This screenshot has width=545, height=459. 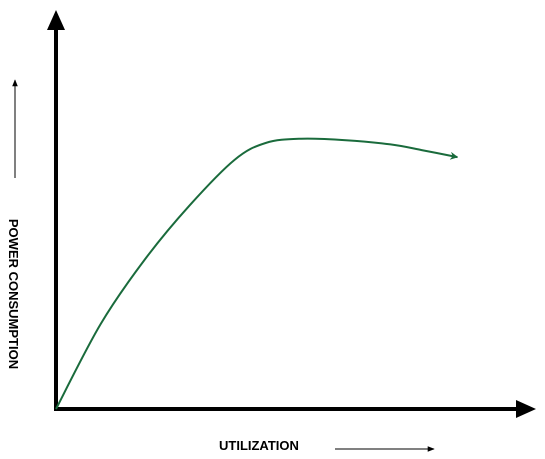 What do you see at coordinates (56, 20) in the screenshot?
I see `y-axis-arrowhead` at bounding box center [56, 20].